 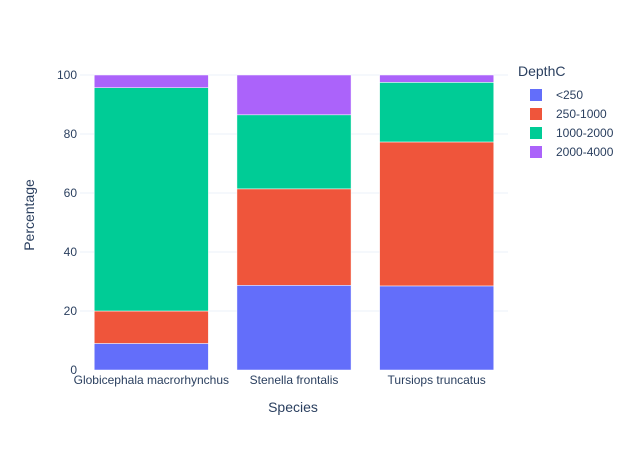 I want to click on legend-title: DepthC, so click(x=541, y=71).